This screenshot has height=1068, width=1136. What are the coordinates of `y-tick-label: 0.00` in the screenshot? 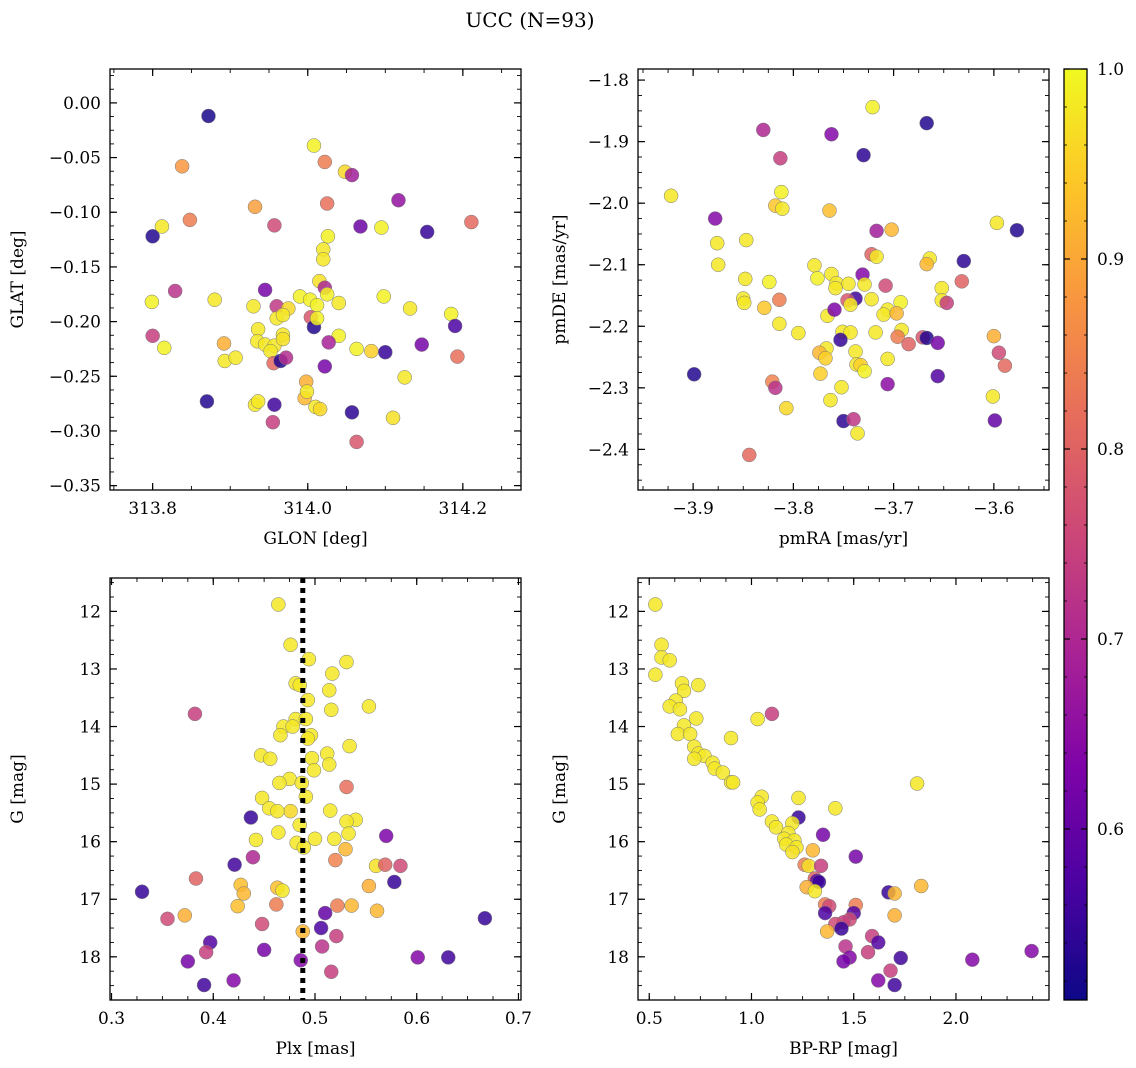 It's located at (82, 104).